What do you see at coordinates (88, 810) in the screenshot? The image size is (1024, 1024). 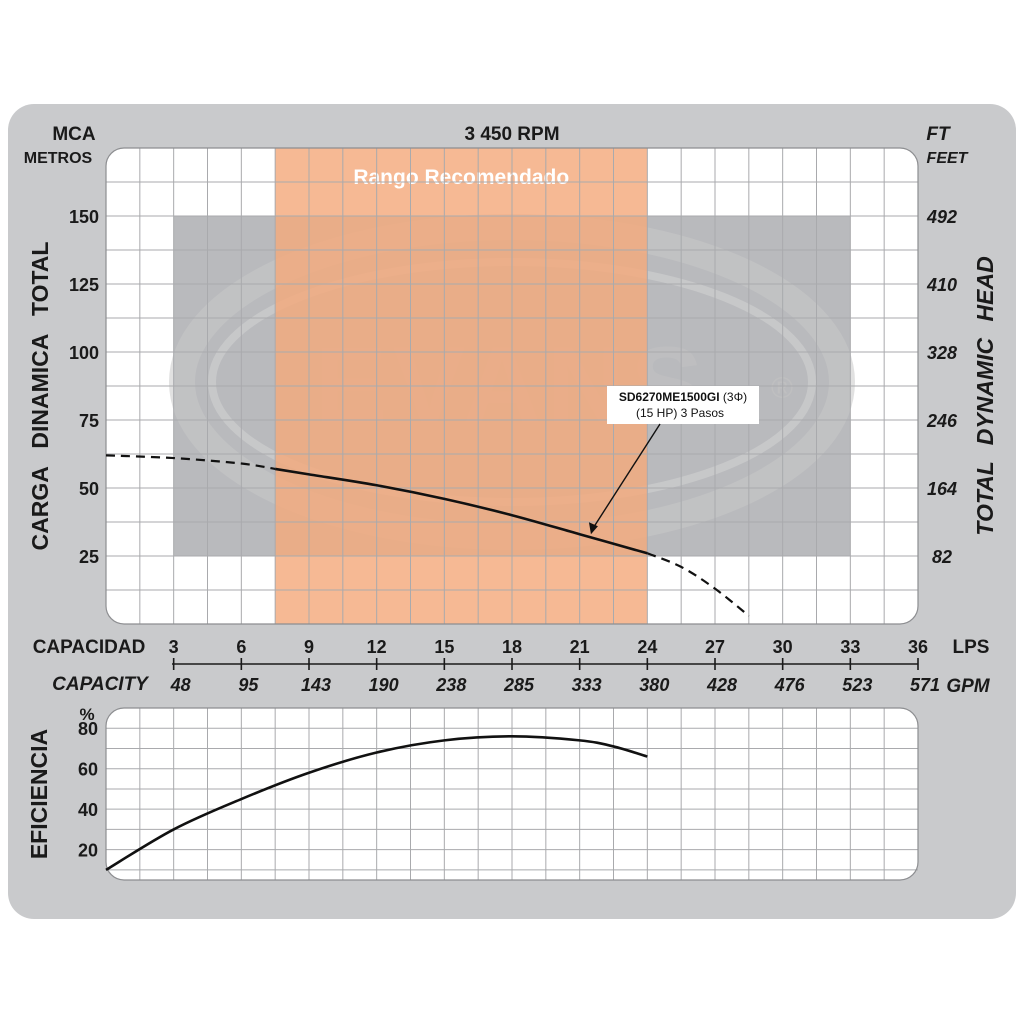 I see `efficiency-tick-label: 40` at bounding box center [88, 810].